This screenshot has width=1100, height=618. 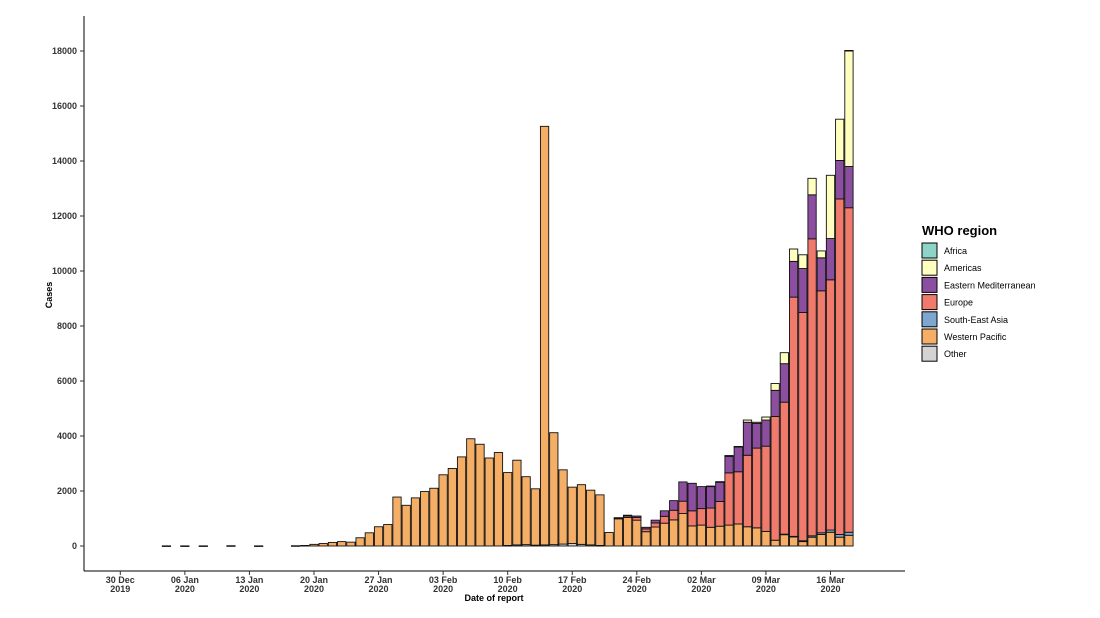 I want to click on y-tick-label: 18000, so click(x=64, y=51).